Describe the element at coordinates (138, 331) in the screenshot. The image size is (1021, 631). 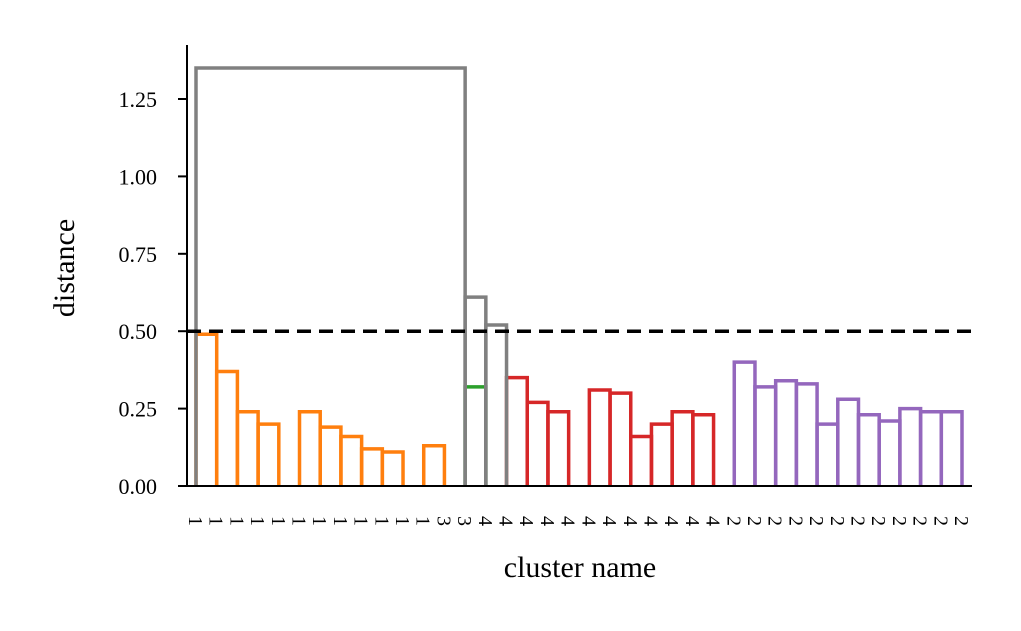
I see `y-tick-label: 0.50` at that location.